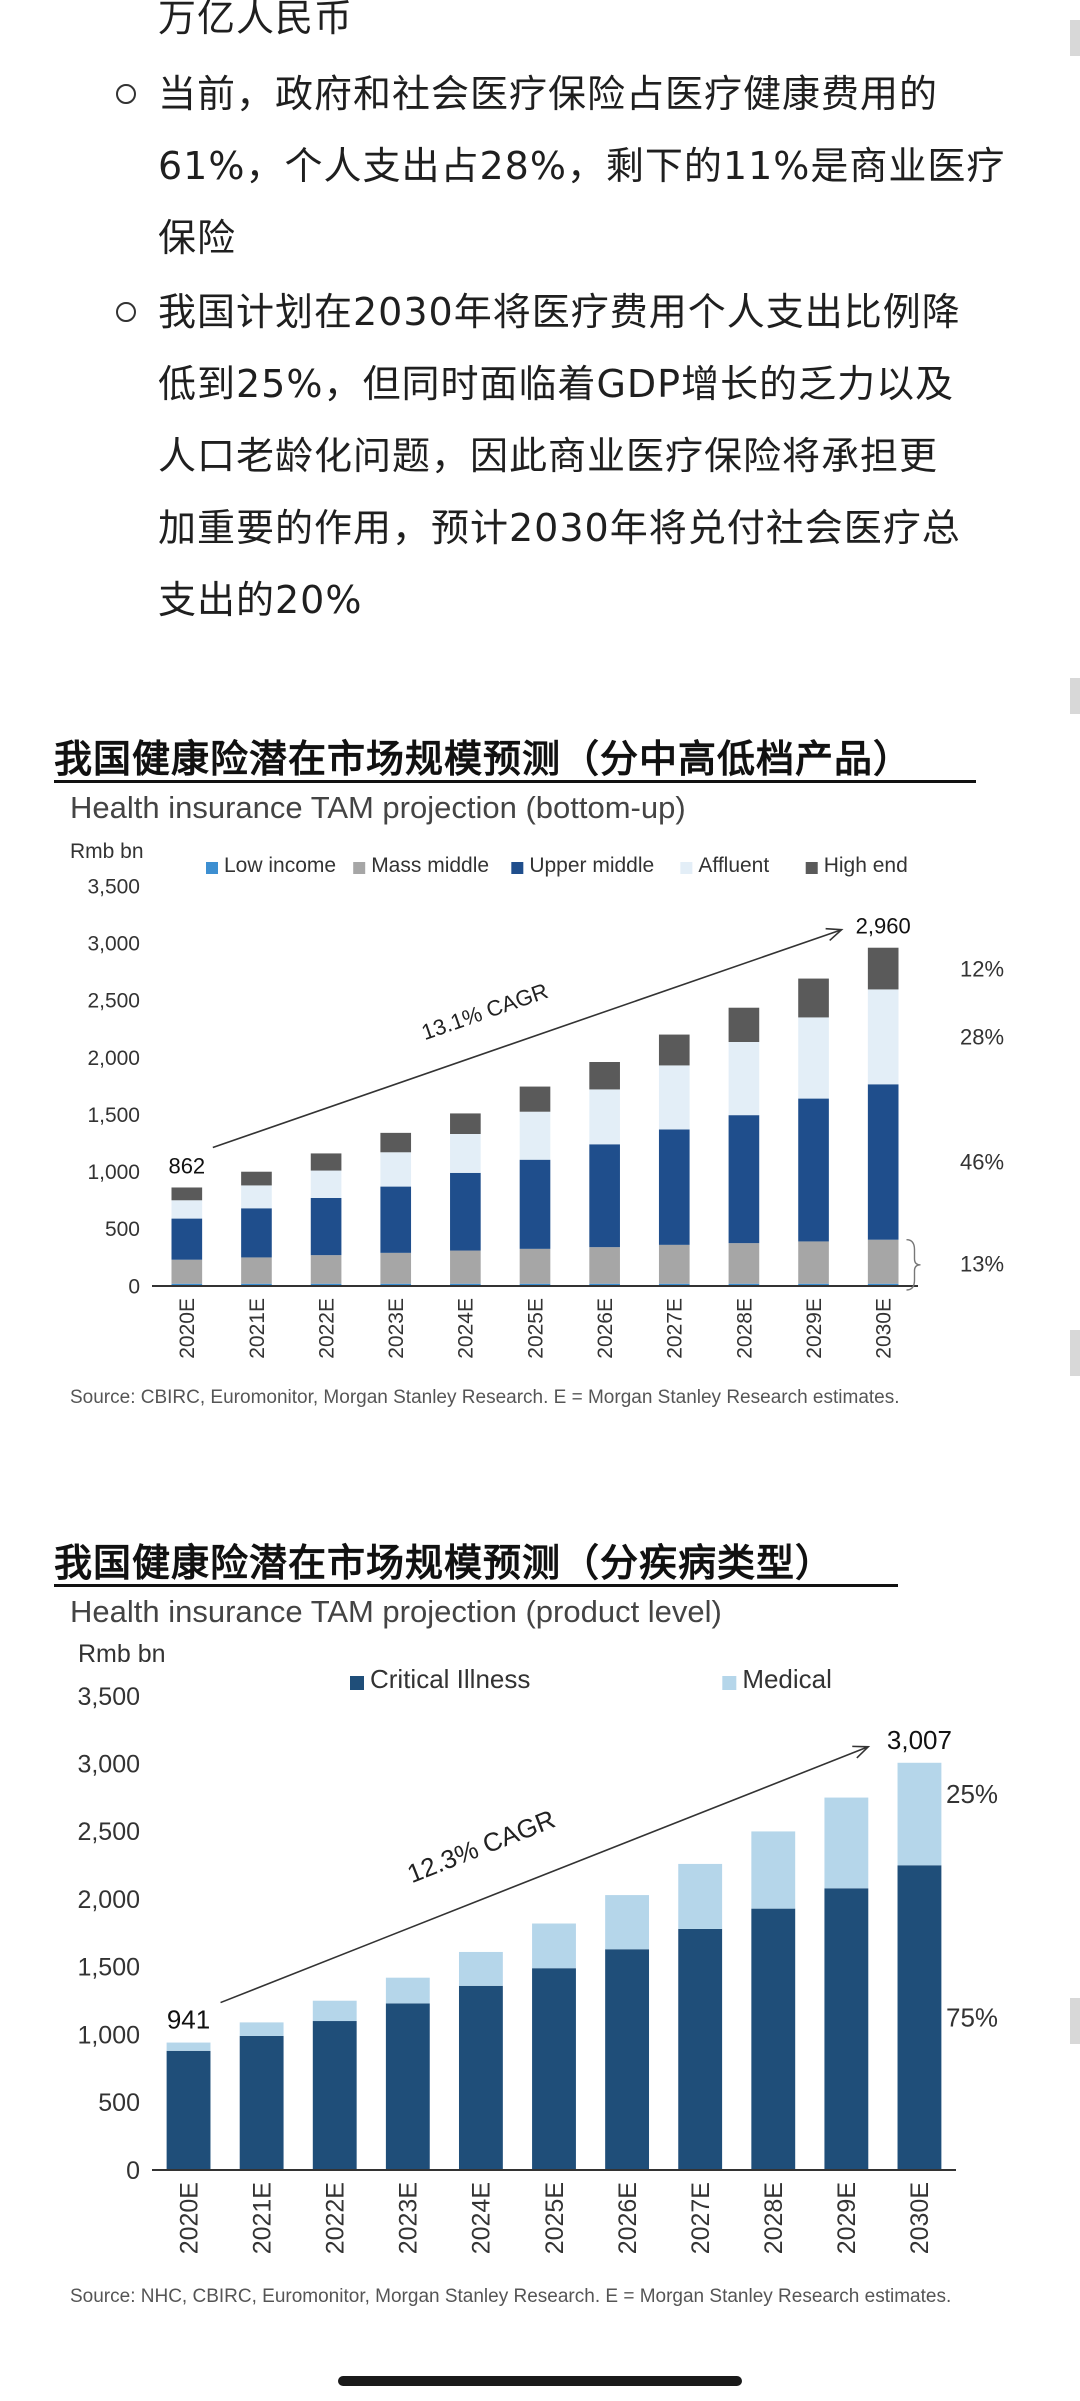 The image size is (1080, 2401). What do you see at coordinates (450, 1679) in the screenshot?
I see `legend-entry: Critical Illness` at bounding box center [450, 1679].